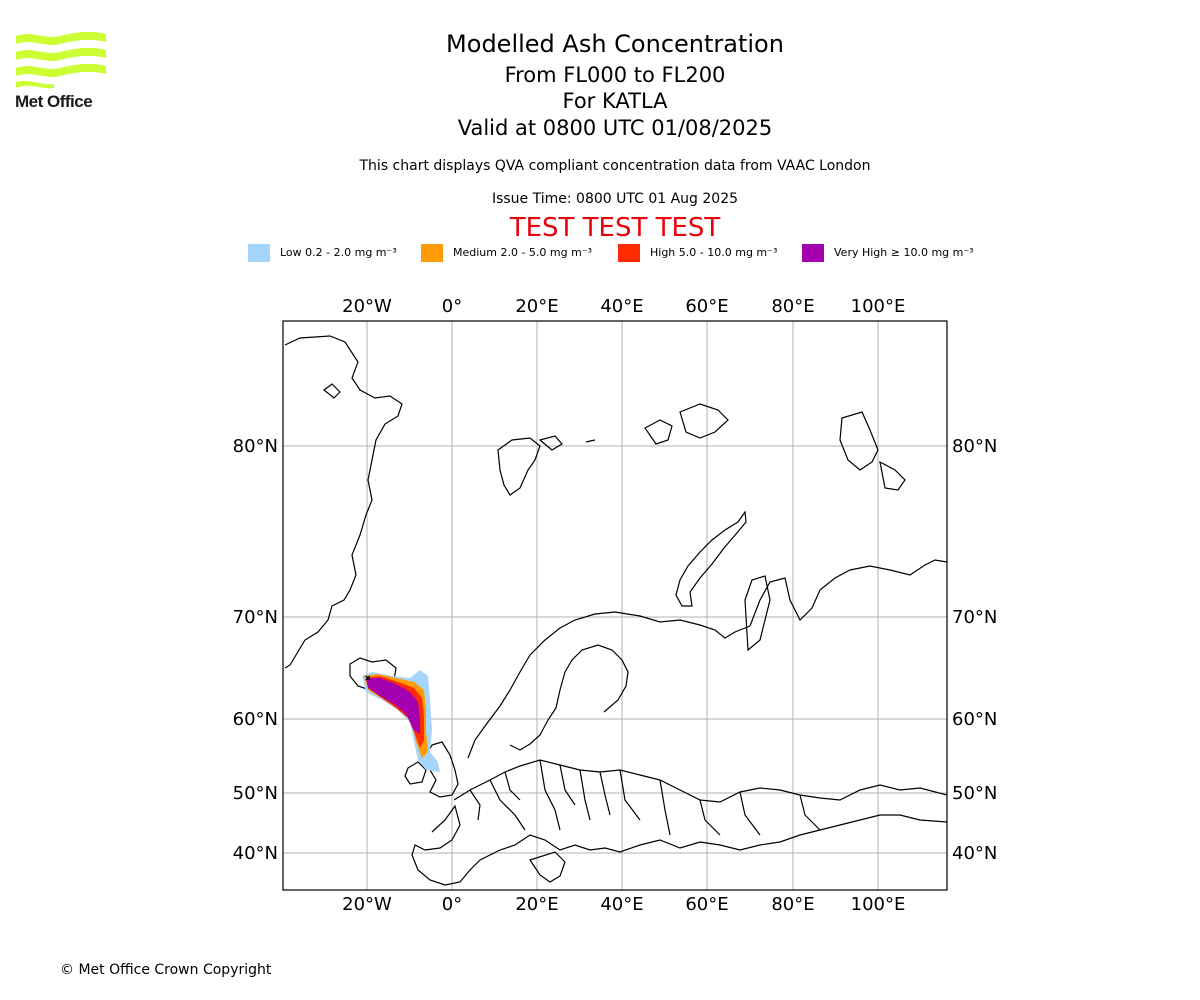  I want to click on lon-label-bottom: 80°E, so click(792, 904).